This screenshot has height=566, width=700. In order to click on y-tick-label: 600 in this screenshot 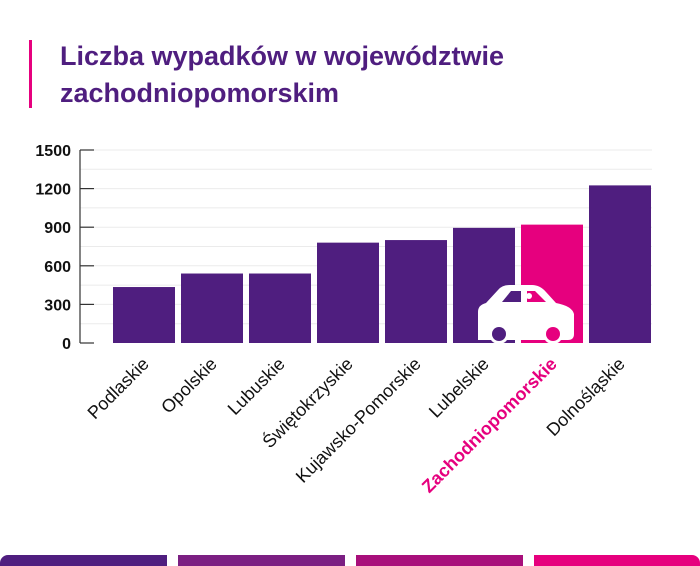, I will do `click(57, 267)`.